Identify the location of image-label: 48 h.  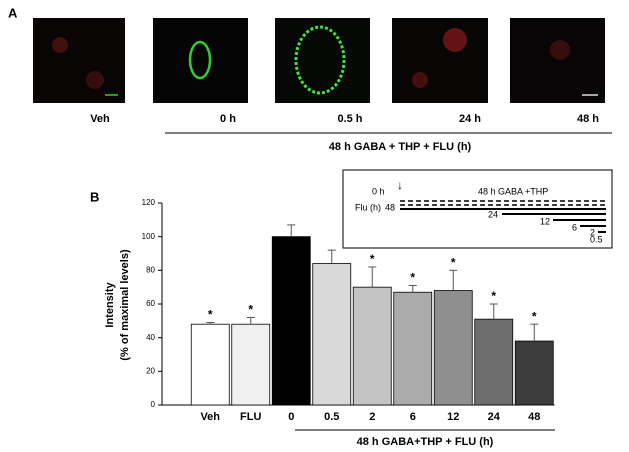
(588, 119).